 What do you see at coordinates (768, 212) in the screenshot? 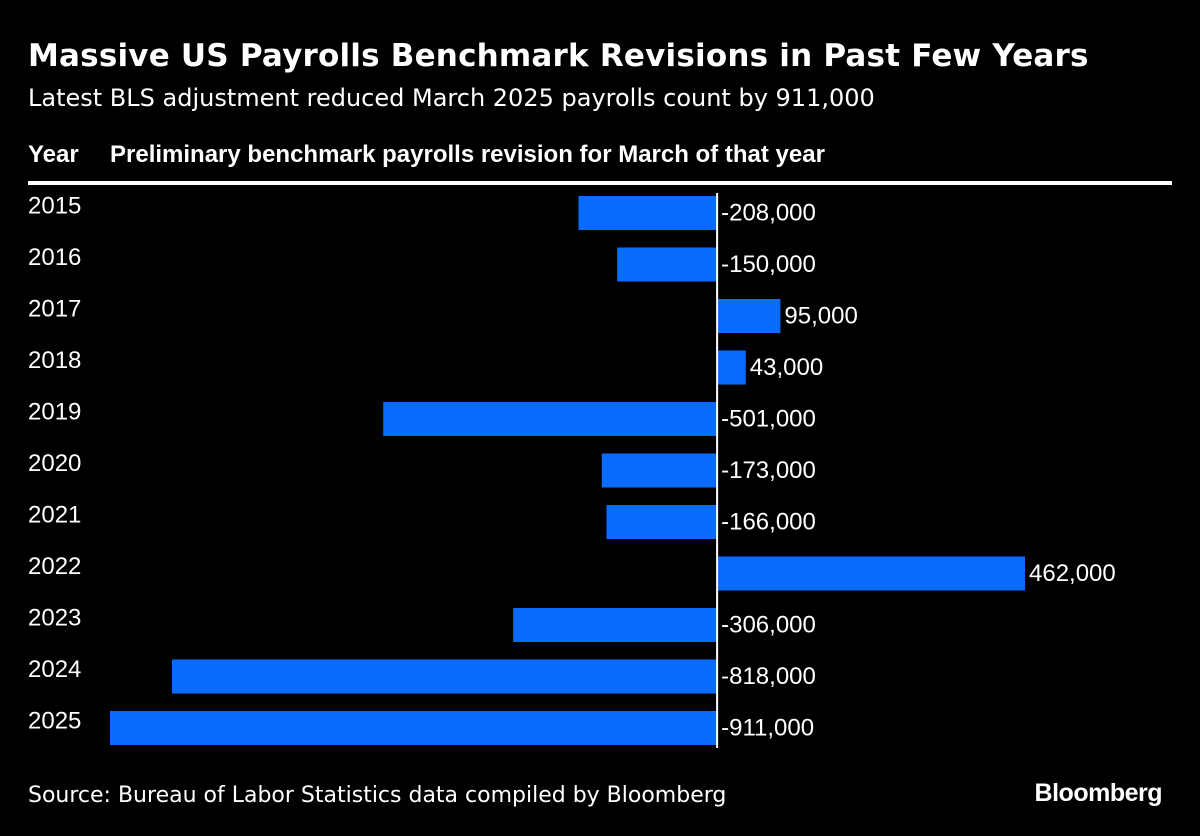
I see `value-label: -208,000` at bounding box center [768, 212].